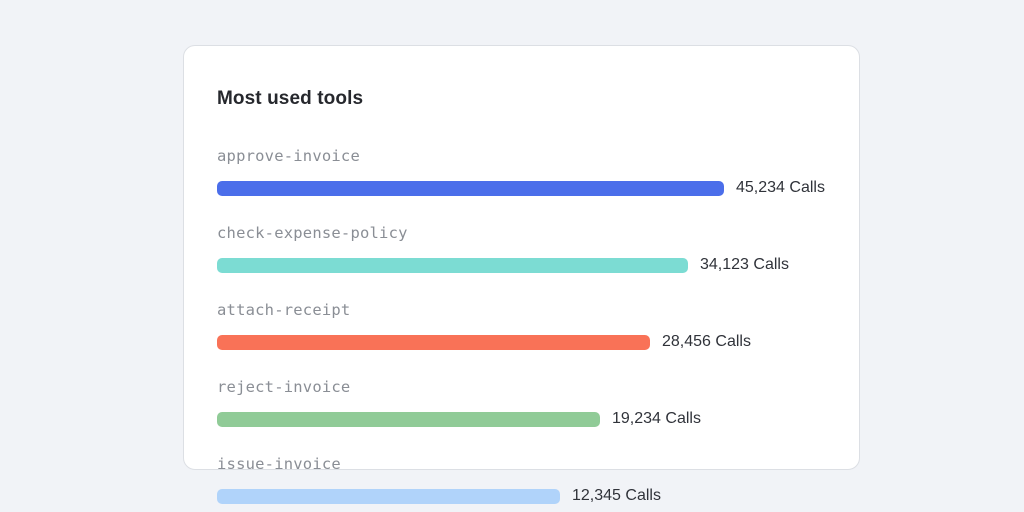  What do you see at coordinates (312, 233) in the screenshot?
I see `tool-name-label: check-expense-policy` at bounding box center [312, 233].